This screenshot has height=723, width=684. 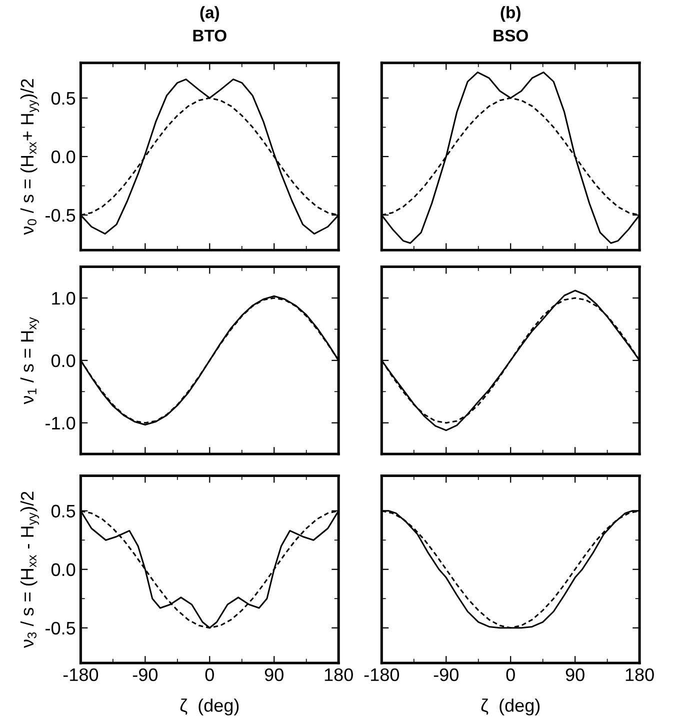 I want to click on y-tick-label: -1.0, so click(x=61, y=423).